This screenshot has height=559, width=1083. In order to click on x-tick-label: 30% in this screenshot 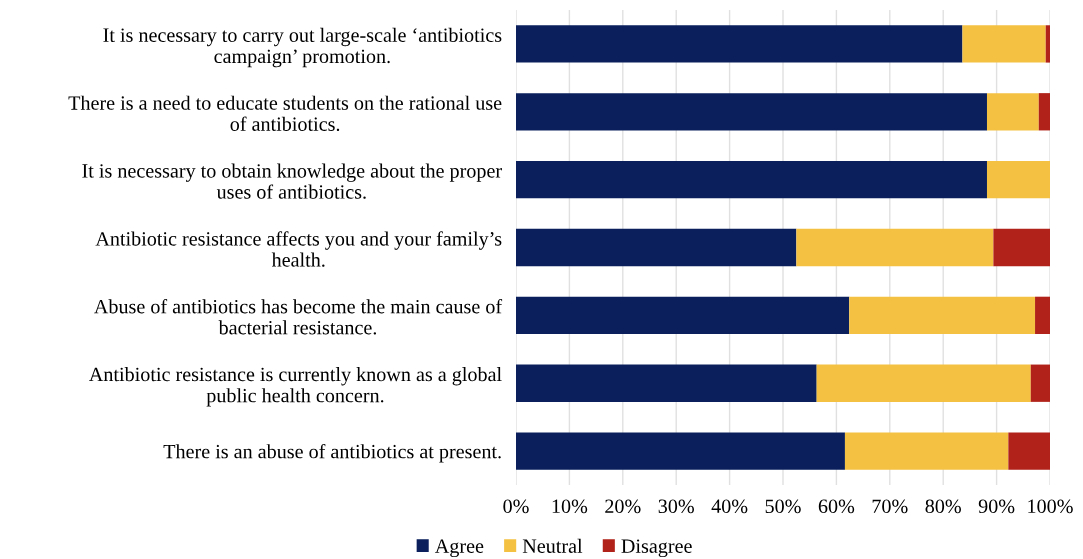, I will do `click(676, 506)`.